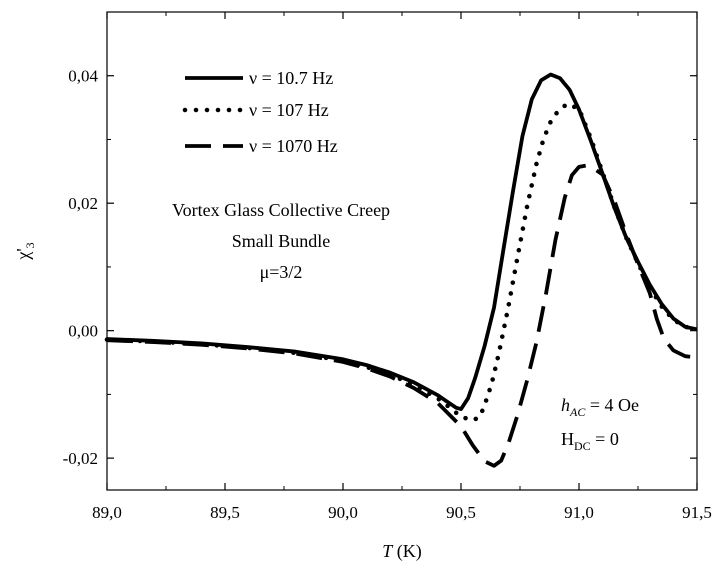 This screenshot has height=566, width=719. Describe the element at coordinates (281, 210) in the screenshot. I see `annotation-model-line1: Vortex Glass Collective Creep` at that location.